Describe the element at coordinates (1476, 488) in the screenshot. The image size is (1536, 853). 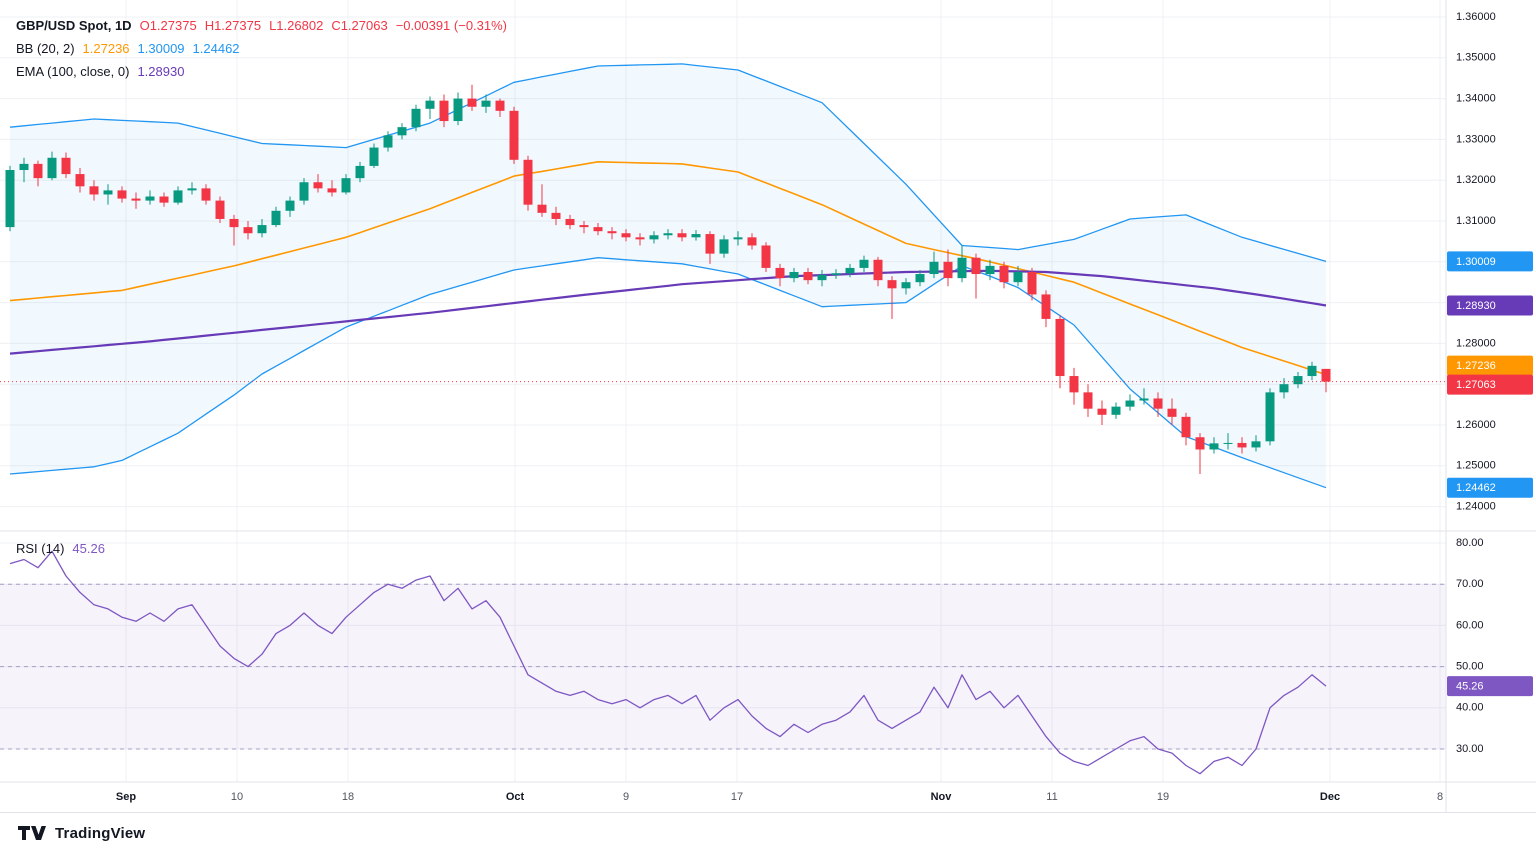
I see `svg-text: 1.24462` at that location.